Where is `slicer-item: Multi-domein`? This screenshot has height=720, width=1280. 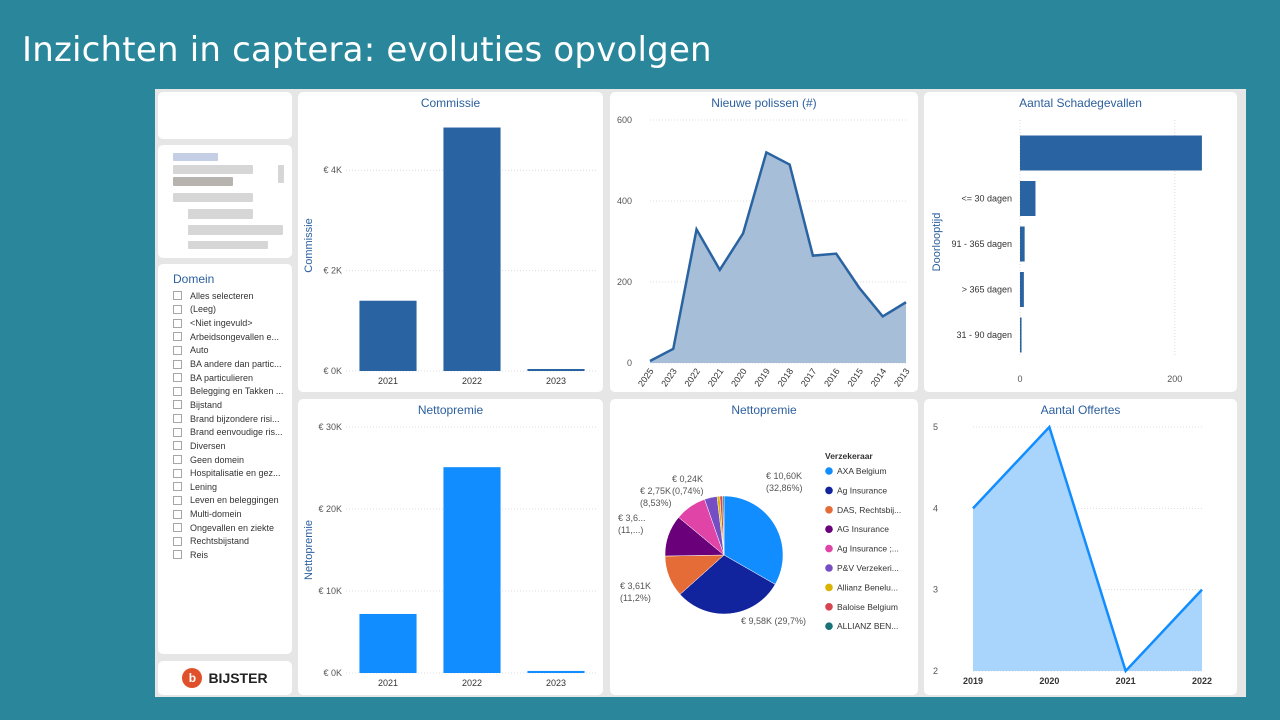 slicer-item: Multi-domein is located at coordinates (228, 514).